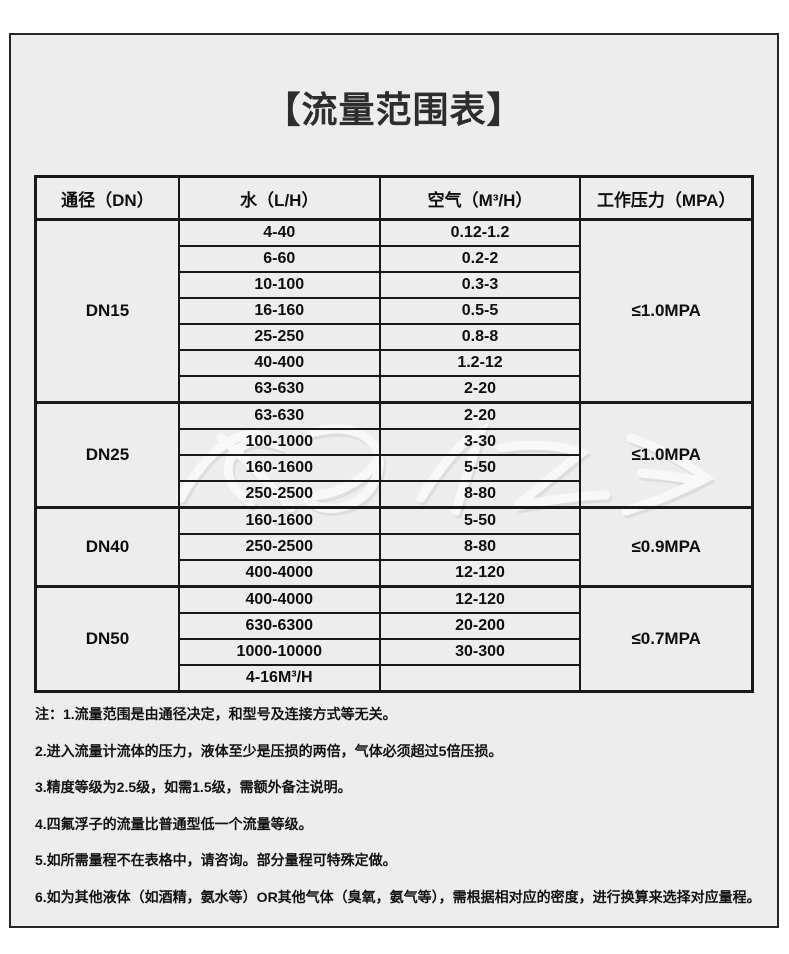 The width and height of the screenshot is (789, 954). What do you see at coordinates (666, 639) in the screenshot?
I see `pressure-cell: ≤0.7MPA` at bounding box center [666, 639].